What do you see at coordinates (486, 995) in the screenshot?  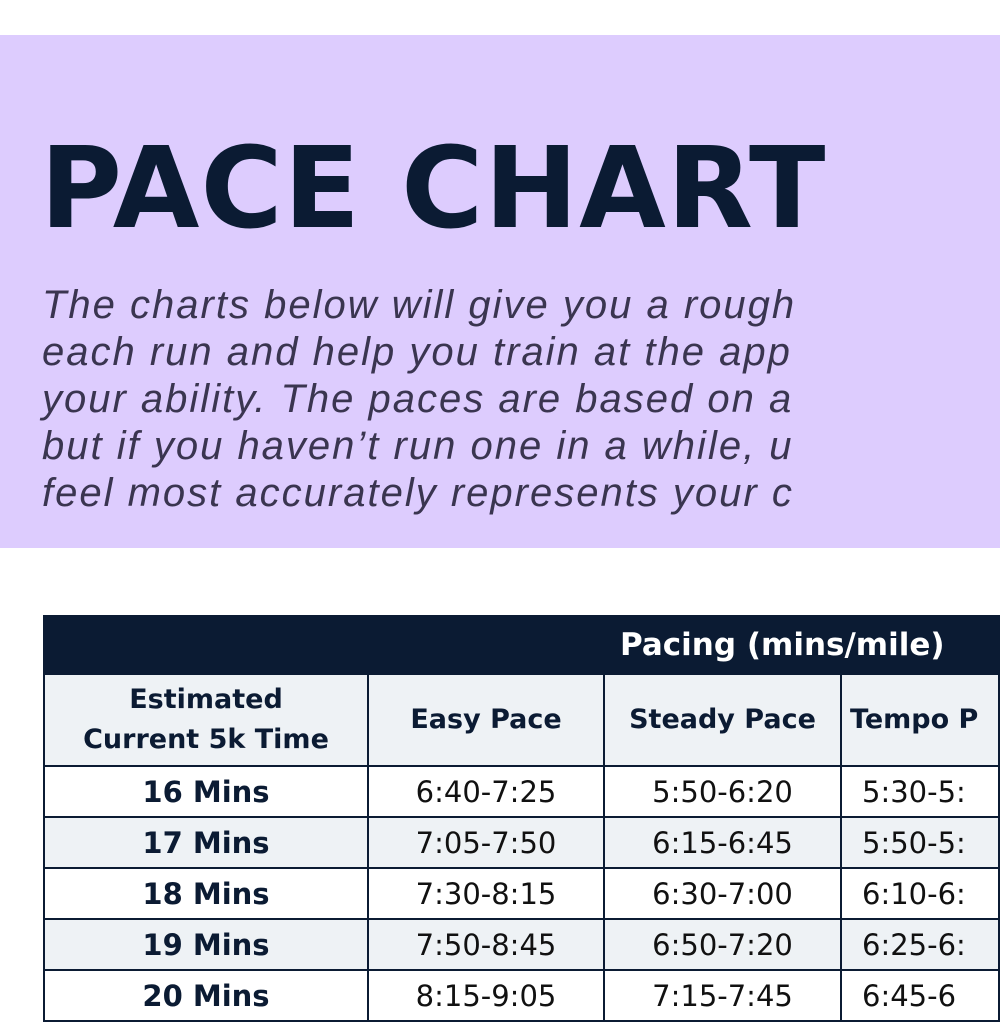 I see `pace-cell: 8:15-9:05` at bounding box center [486, 995].